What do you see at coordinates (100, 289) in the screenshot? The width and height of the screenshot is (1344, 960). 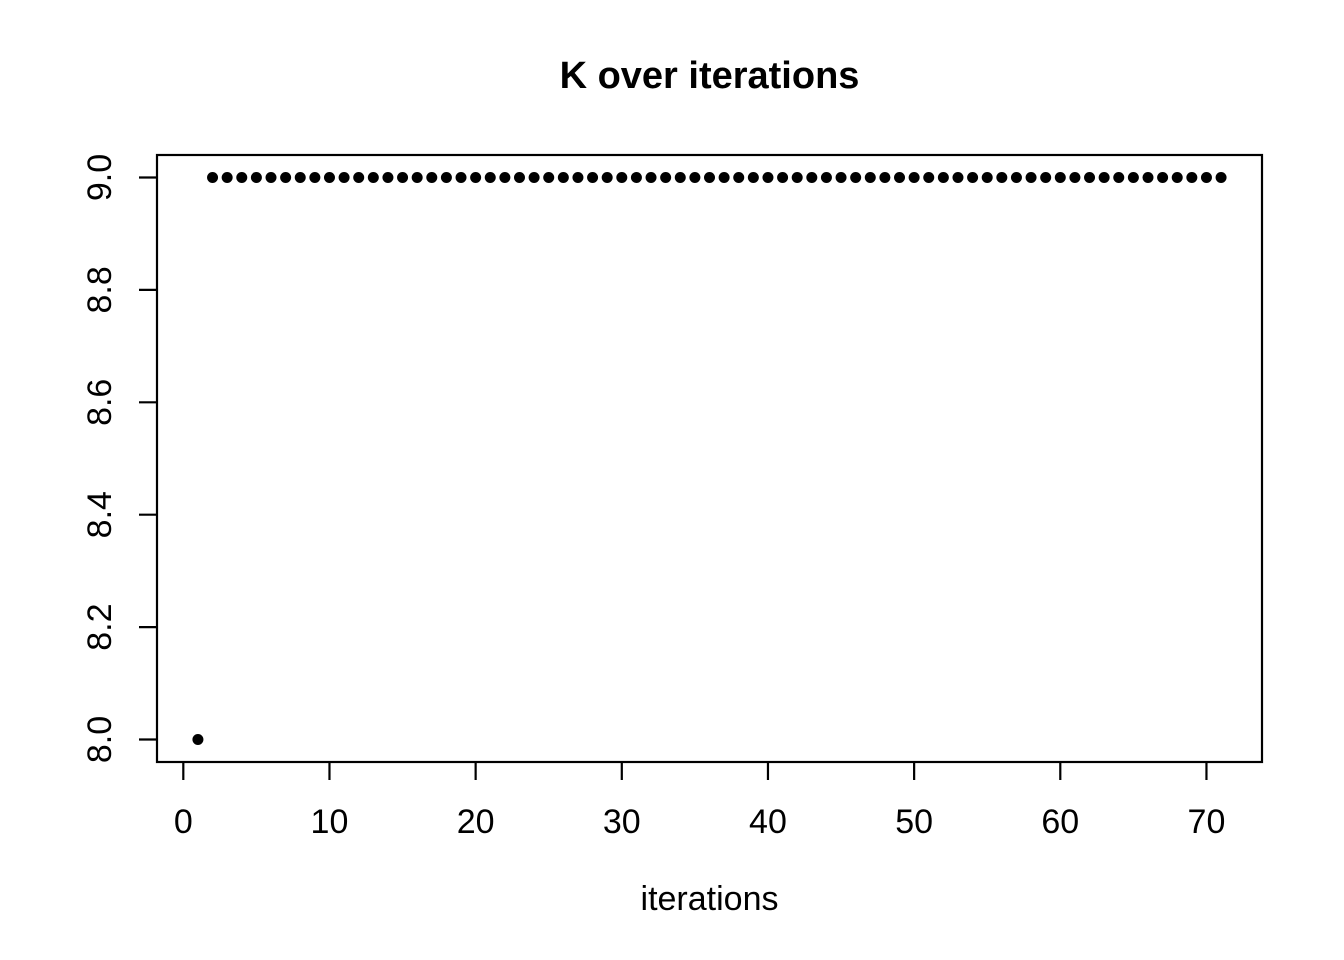 I see `y-axis-tick-label: 8.8` at bounding box center [100, 289].